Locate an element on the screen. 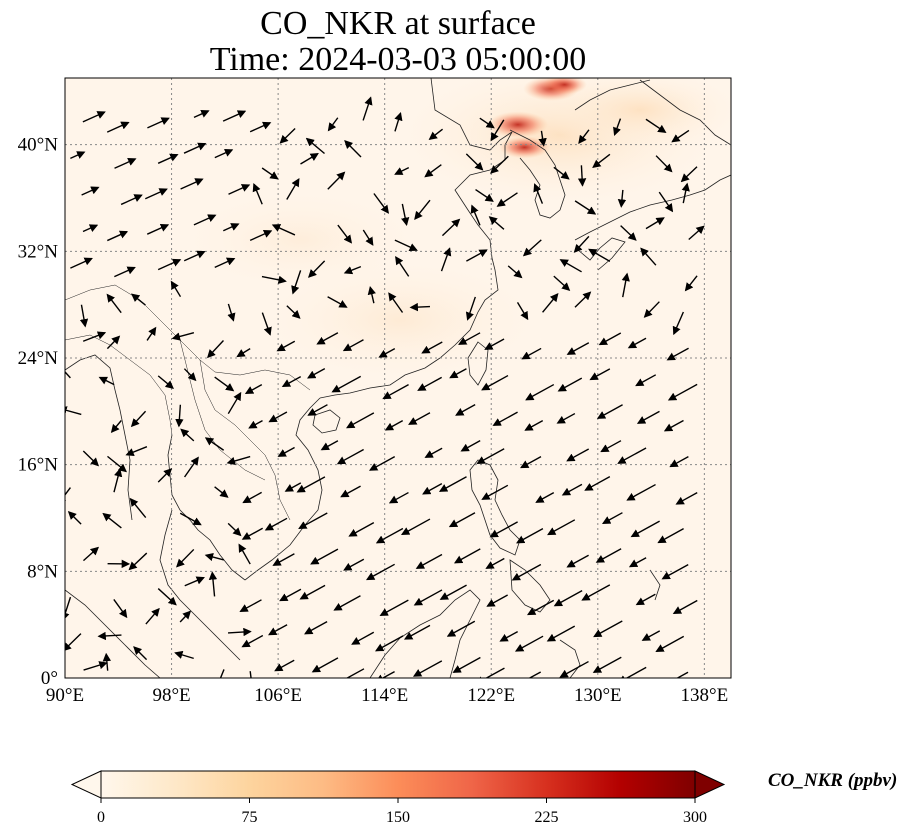 The image size is (920, 836). colorbar-tick-label: 0 is located at coordinates (101, 817).